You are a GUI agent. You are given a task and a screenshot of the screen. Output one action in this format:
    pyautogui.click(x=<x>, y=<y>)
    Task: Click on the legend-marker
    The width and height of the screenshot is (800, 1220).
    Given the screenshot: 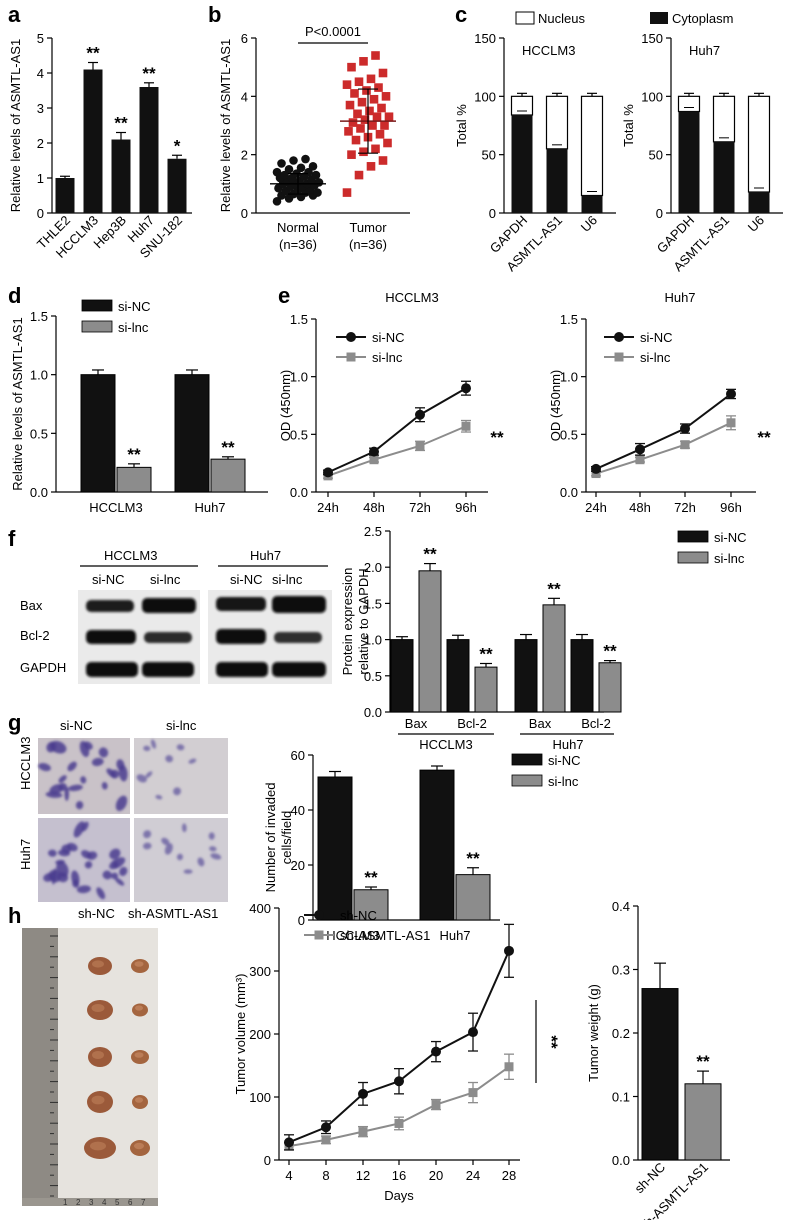 What is the action you would take?
    pyautogui.click(x=351, y=357)
    